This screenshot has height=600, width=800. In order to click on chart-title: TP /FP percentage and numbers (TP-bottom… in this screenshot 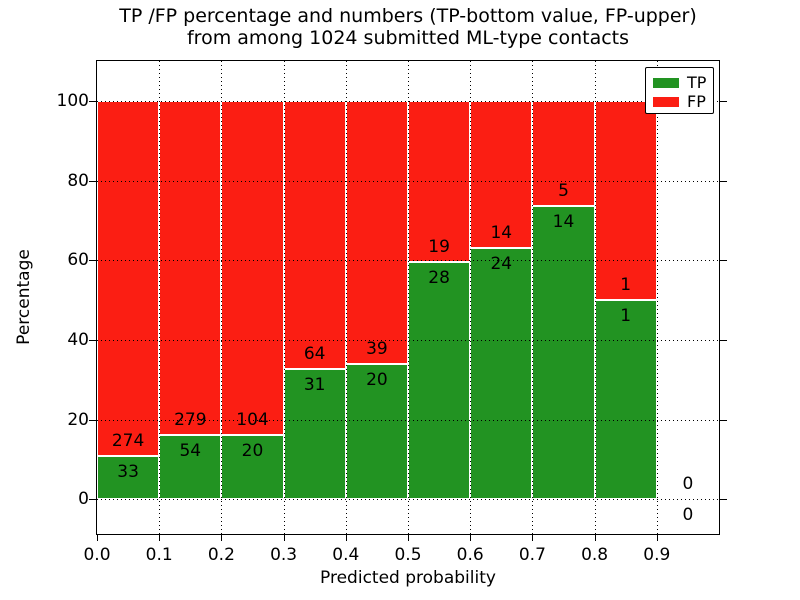, I will do `click(408, 27)`.